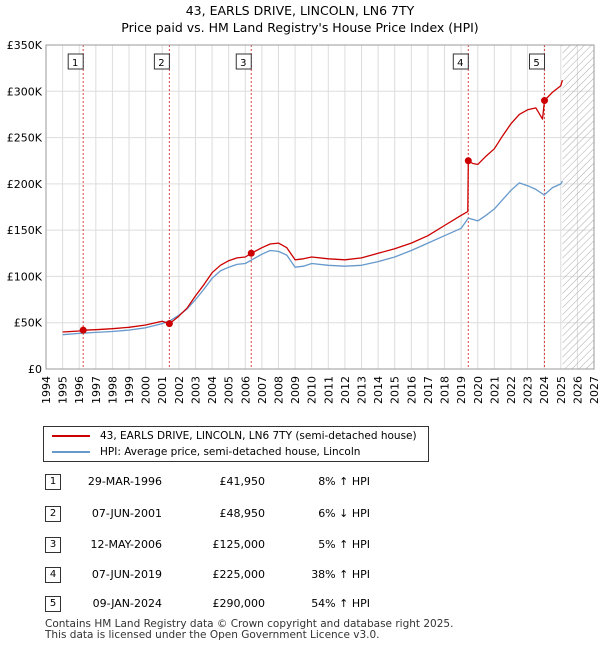 The height and width of the screenshot is (650, 600). I want to click on x-tick-label: 2021, so click(494, 390).